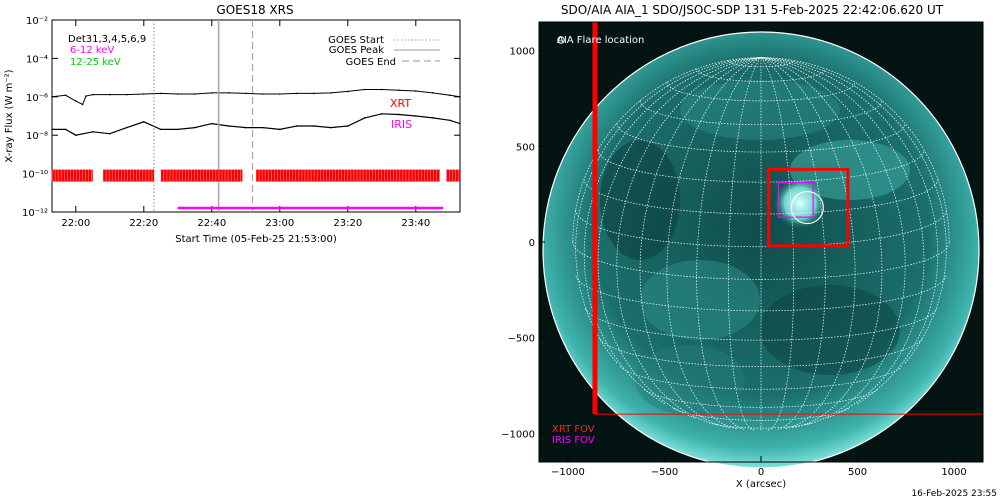  I want to click on aia-ytick-label: −1000, so click(518, 434).